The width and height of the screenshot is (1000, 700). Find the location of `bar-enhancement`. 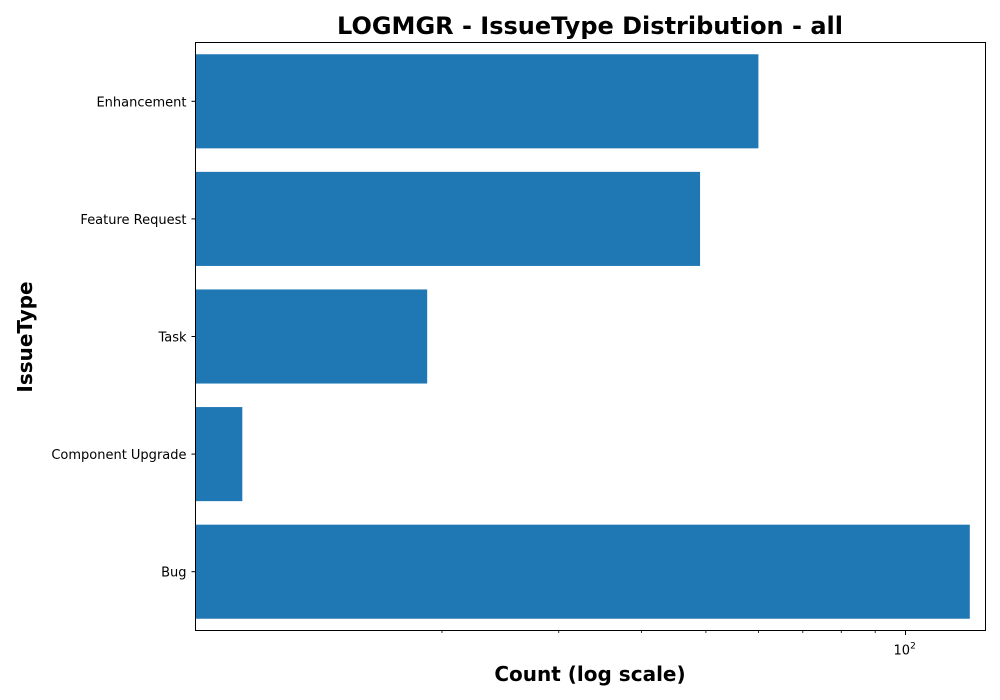

bar-enhancement is located at coordinates (477, 101).